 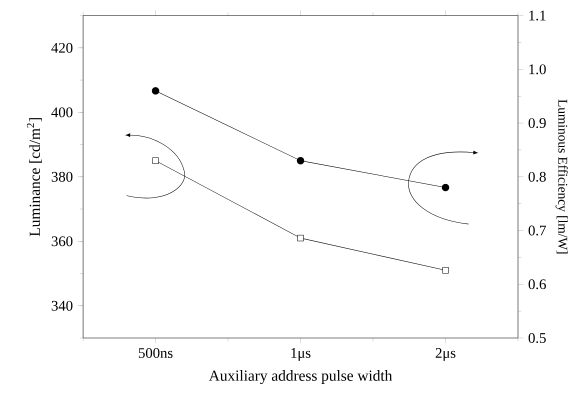 I want to click on x-tick-label: 1μs, so click(x=300, y=354).